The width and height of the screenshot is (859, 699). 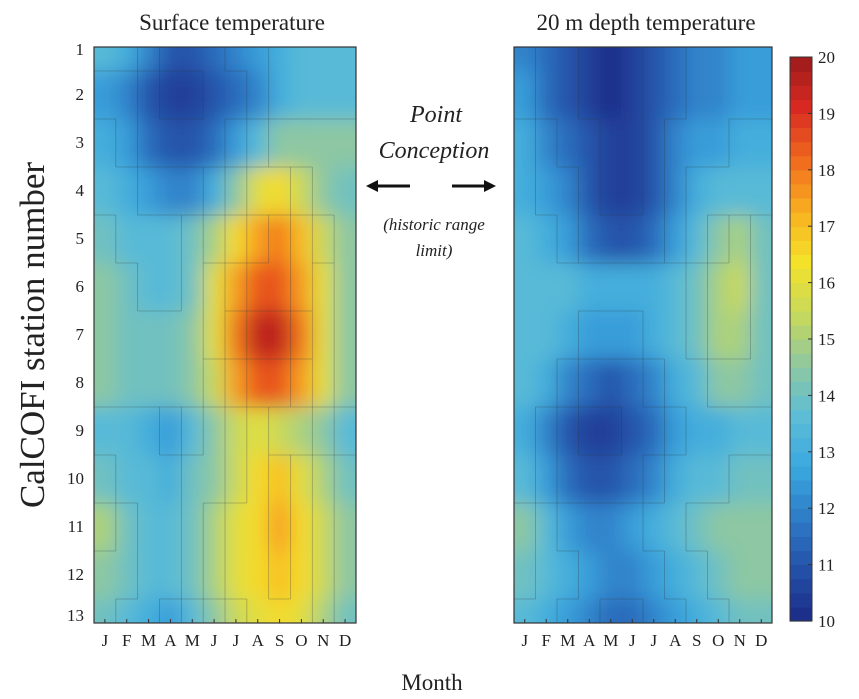 I want to click on y-tick-label: 4, so click(x=80, y=190).